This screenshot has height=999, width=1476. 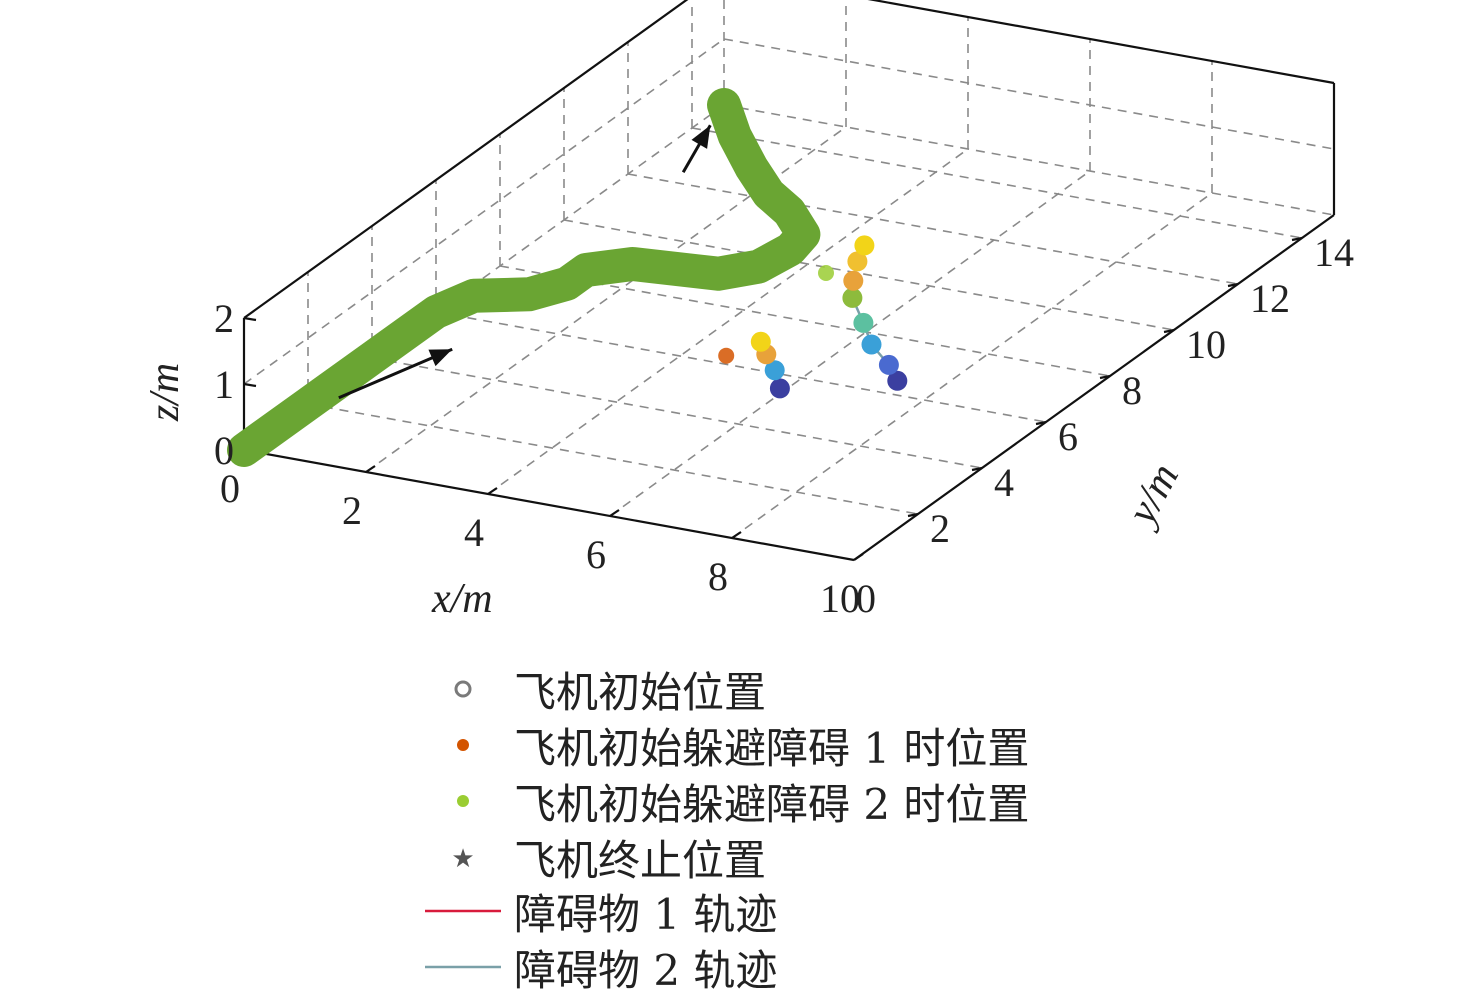 I want to click on y-tick-label: 10, so click(x=1206, y=344).